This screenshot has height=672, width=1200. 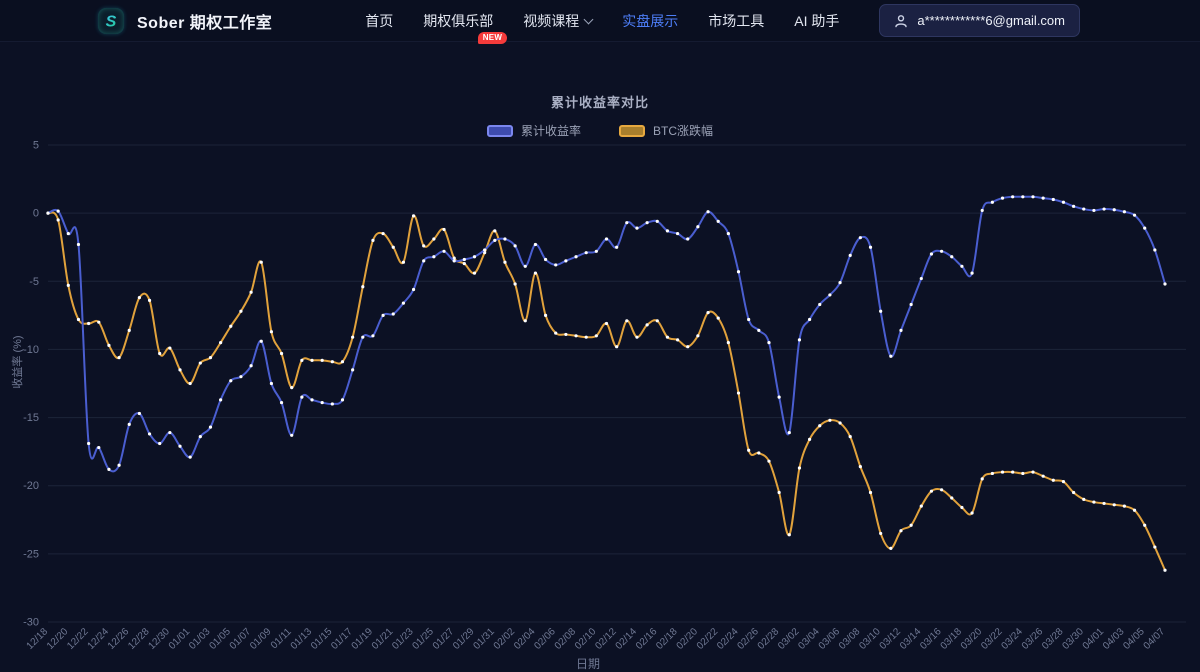 What do you see at coordinates (533, 130) in the screenshot?
I see `legend-item-cumulative-return: 累计收益率` at bounding box center [533, 130].